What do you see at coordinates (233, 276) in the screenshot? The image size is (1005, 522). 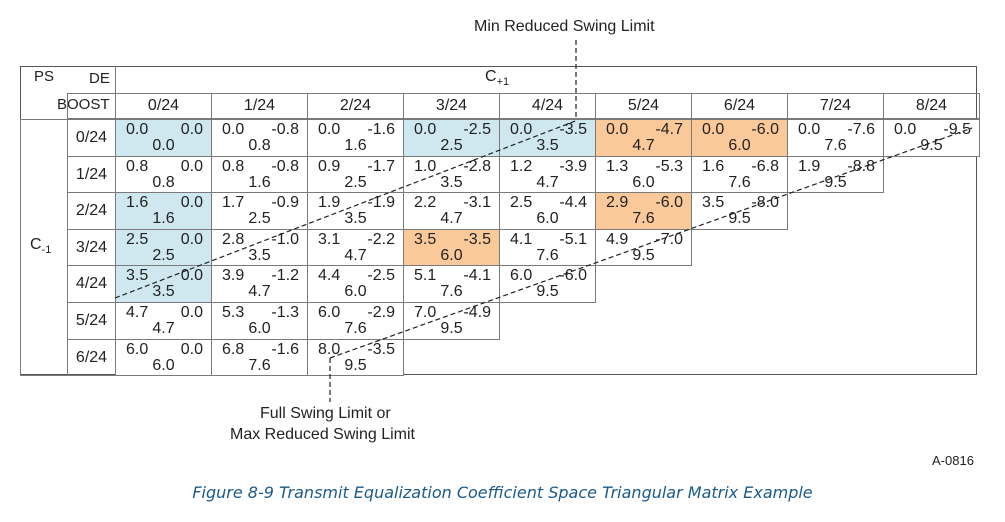 I see `cell-c-minus-value: 3.9` at bounding box center [233, 276].